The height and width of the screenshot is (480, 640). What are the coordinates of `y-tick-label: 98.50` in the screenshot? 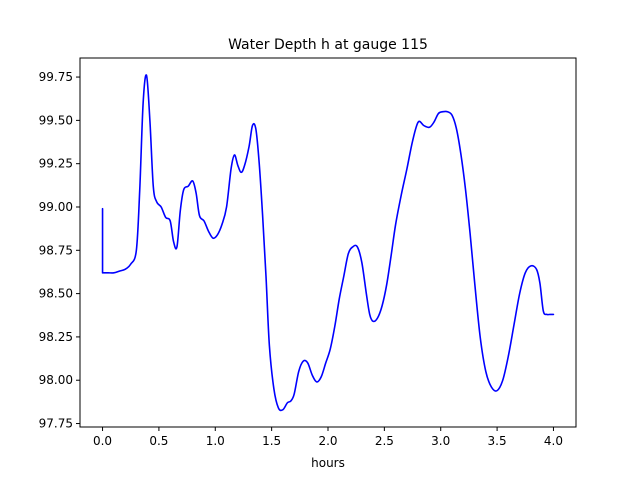 It's located at (56, 294).